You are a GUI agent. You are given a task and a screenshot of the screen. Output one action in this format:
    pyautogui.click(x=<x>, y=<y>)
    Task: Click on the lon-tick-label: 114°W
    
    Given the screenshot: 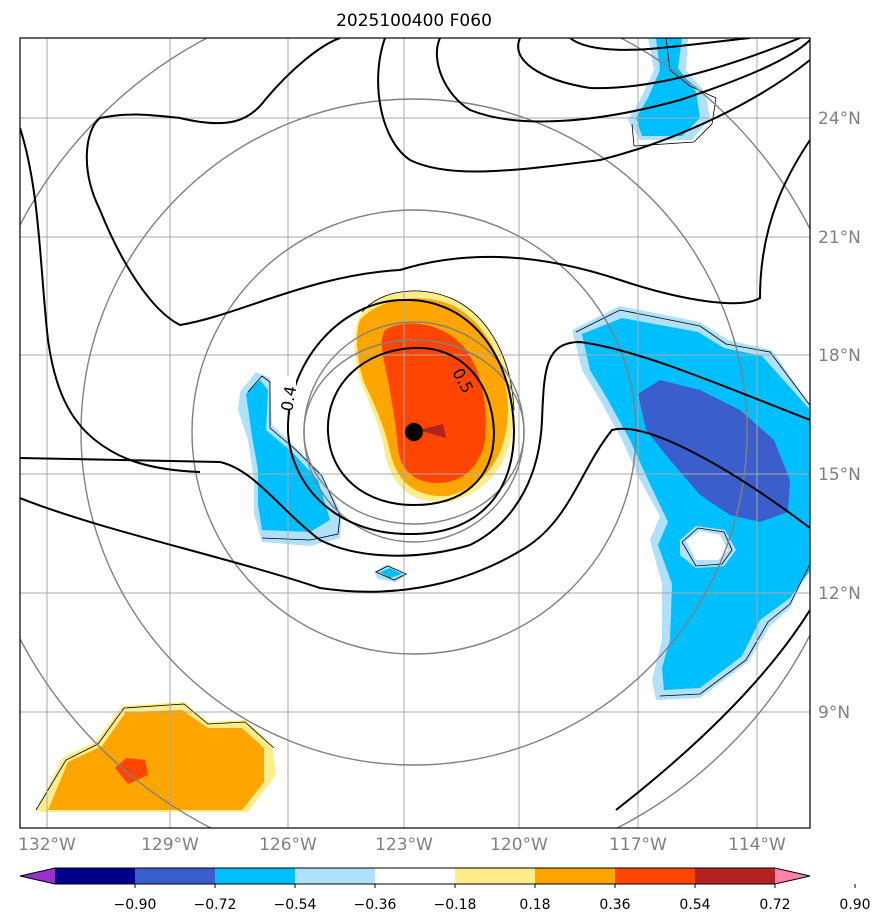 What is the action you would take?
    pyautogui.click(x=757, y=845)
    